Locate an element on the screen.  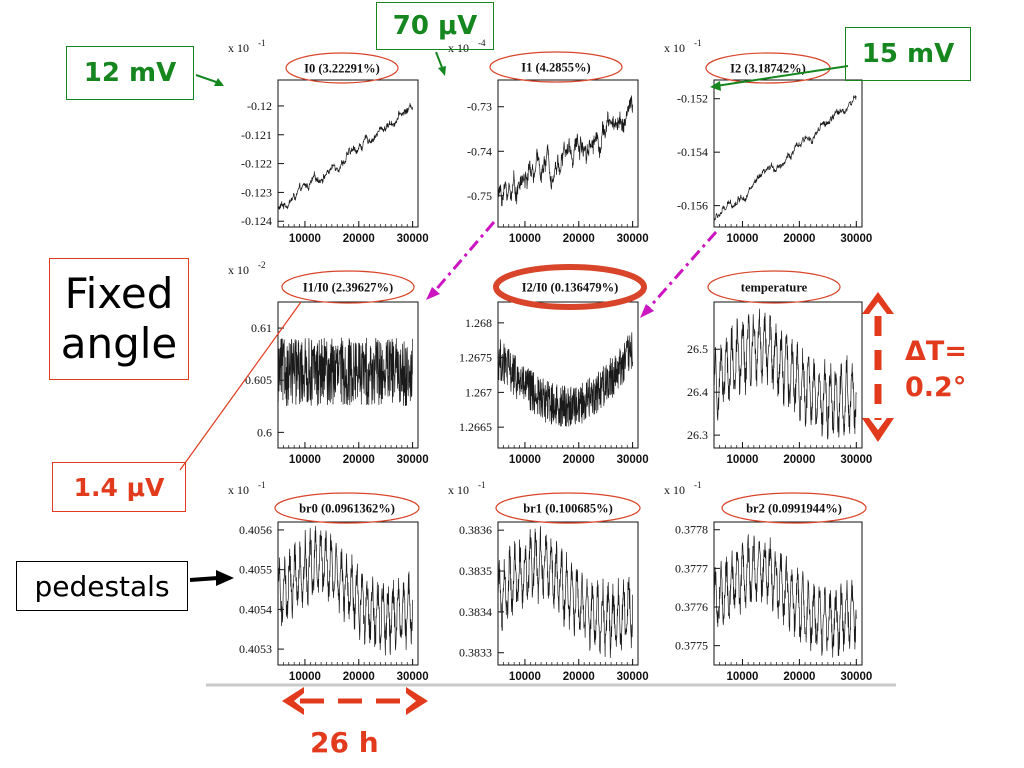
chart-title: br0 (0.0961362%) is located at coordinates (347, 509).